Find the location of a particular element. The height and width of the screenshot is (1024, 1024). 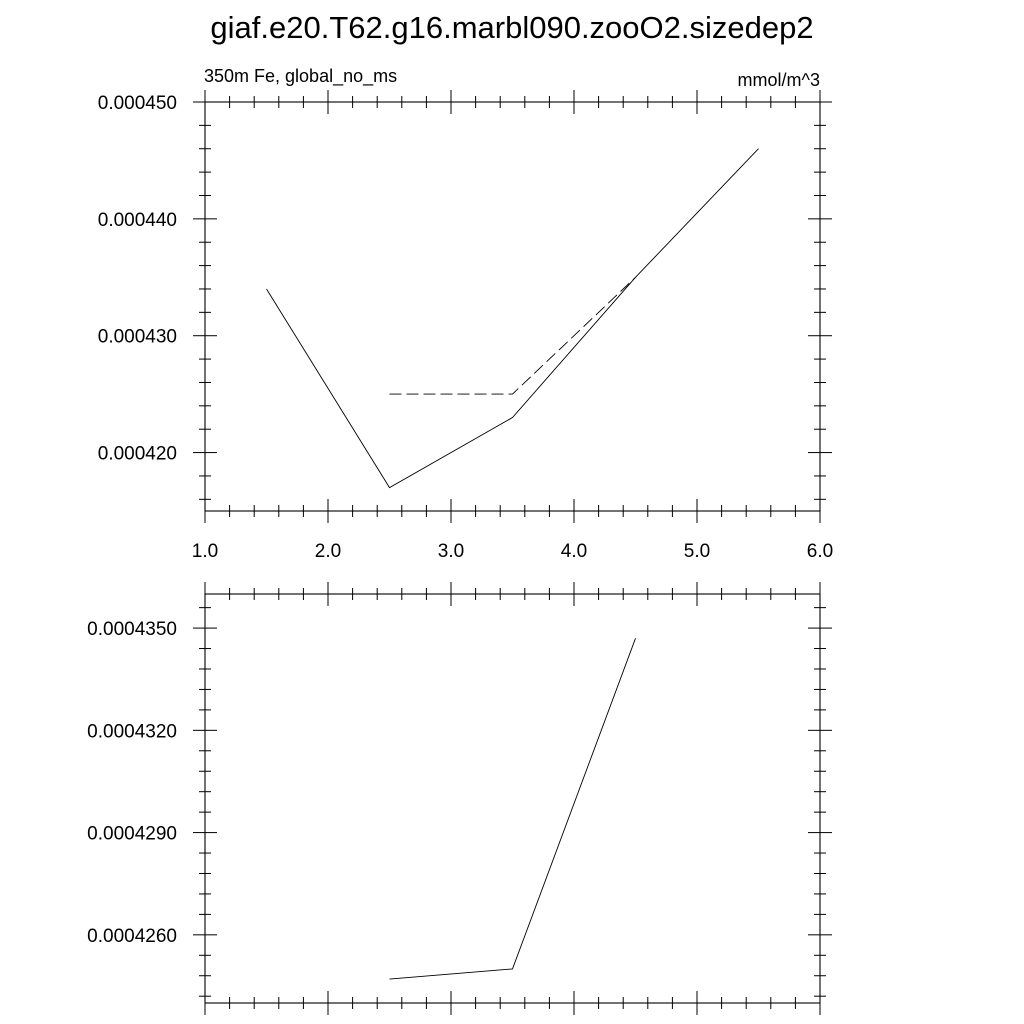

y-tick-label: 0.0004290 is located at coordinates (132, 834).